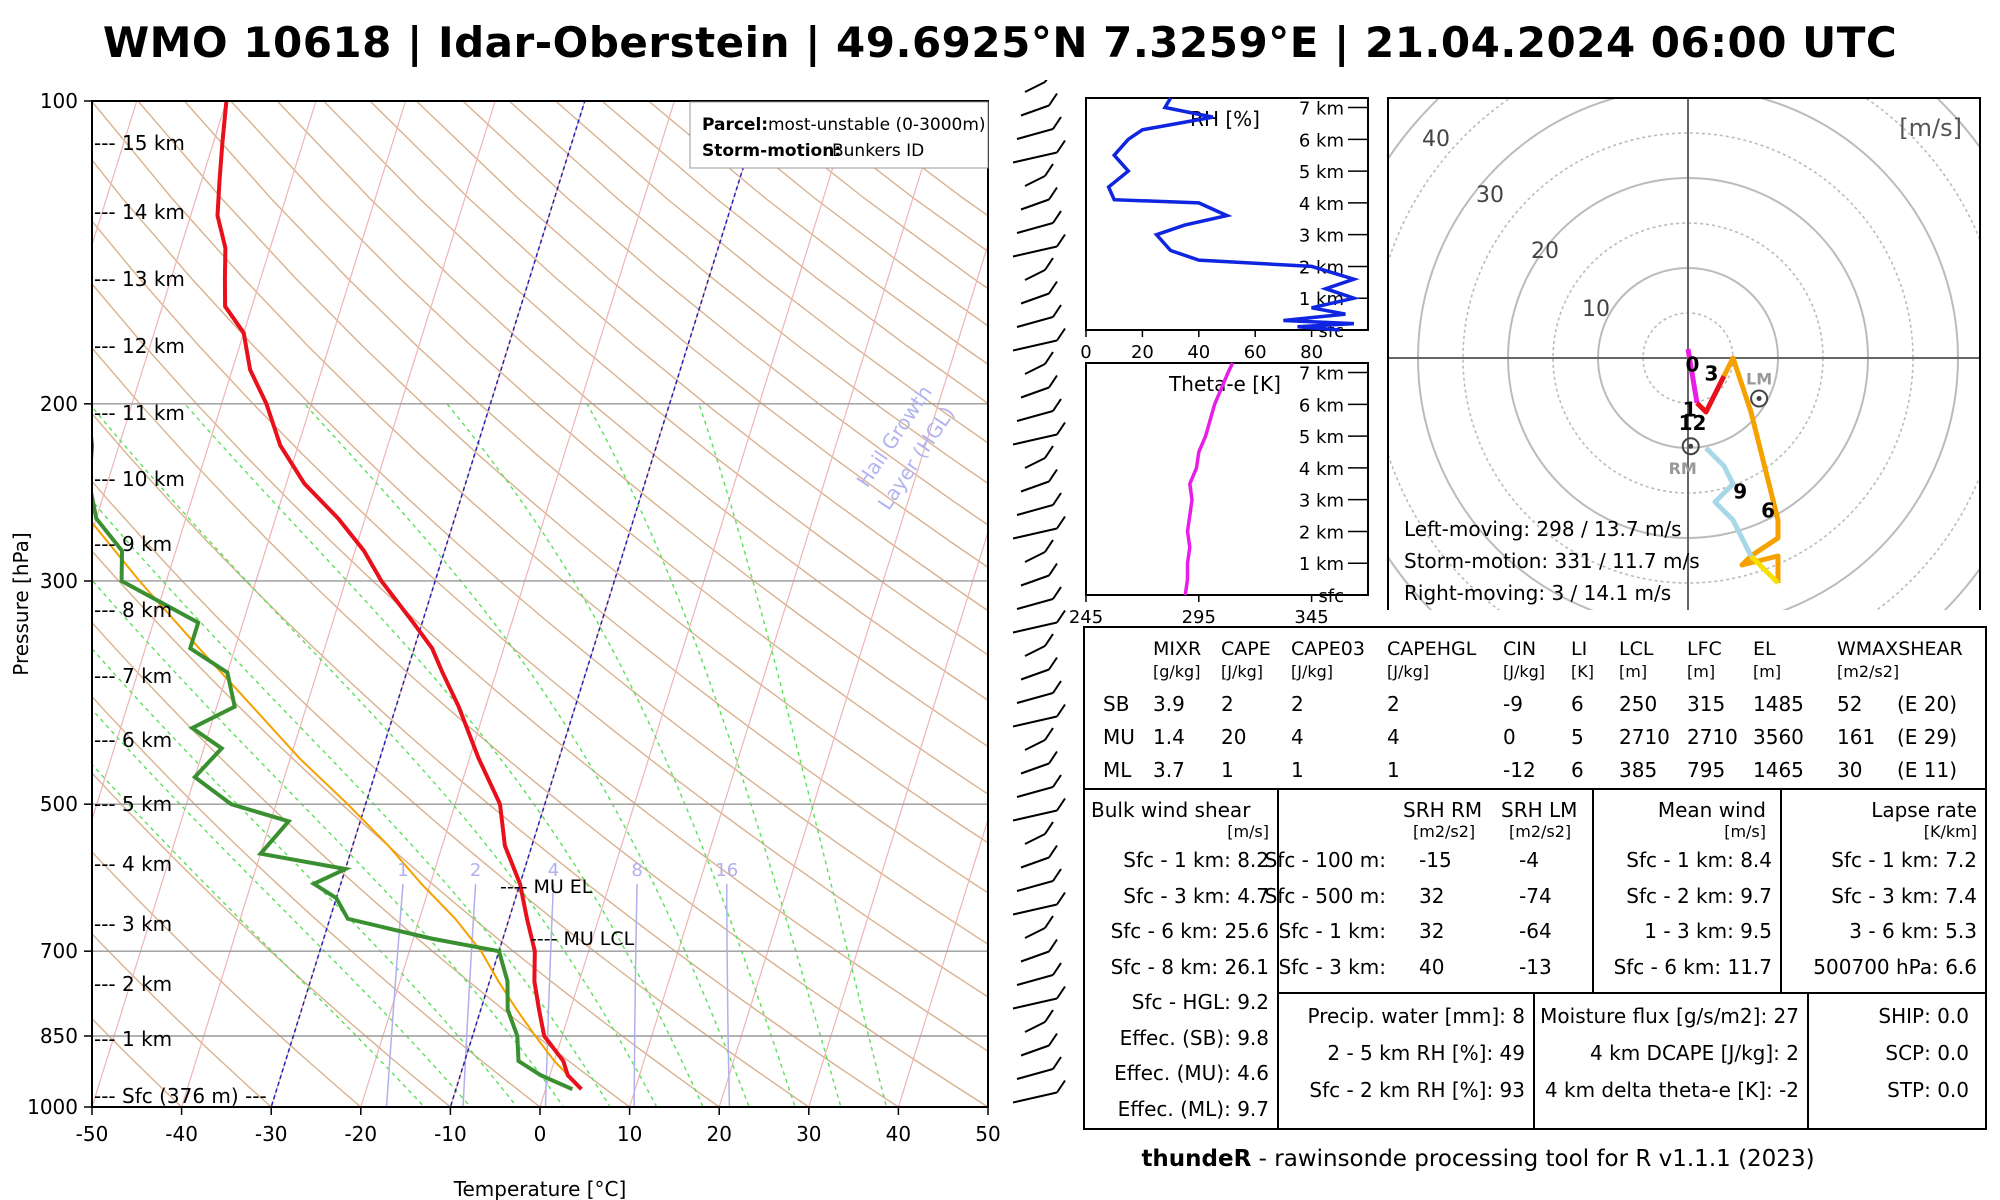 The width and height of the screenshot is (2000, 1200). I want to click on param-cell: 795, so click(1706, 770).